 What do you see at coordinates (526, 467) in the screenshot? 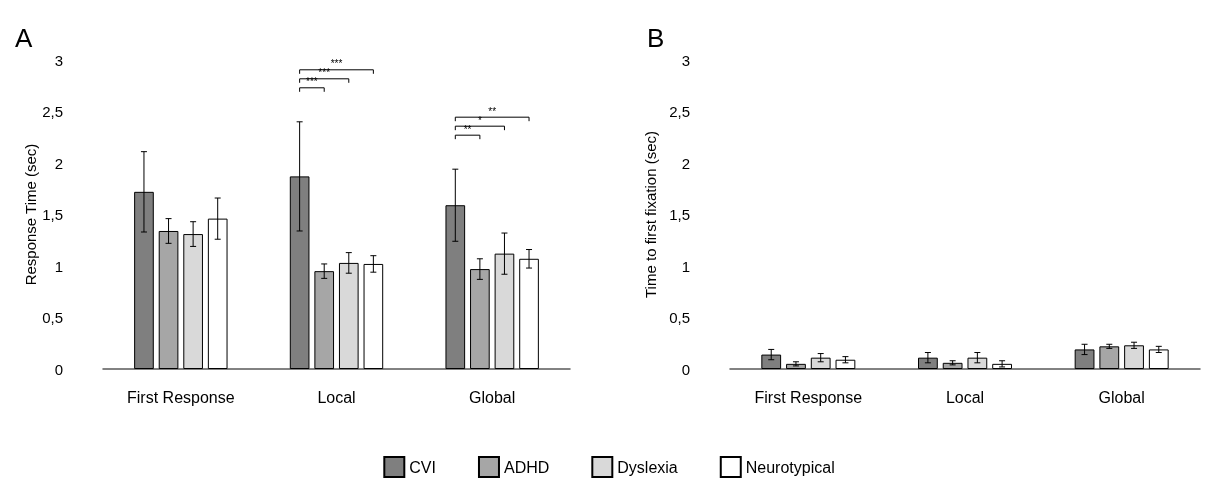
I see `legend-label: ADHD` at bounding box center [526, 467].